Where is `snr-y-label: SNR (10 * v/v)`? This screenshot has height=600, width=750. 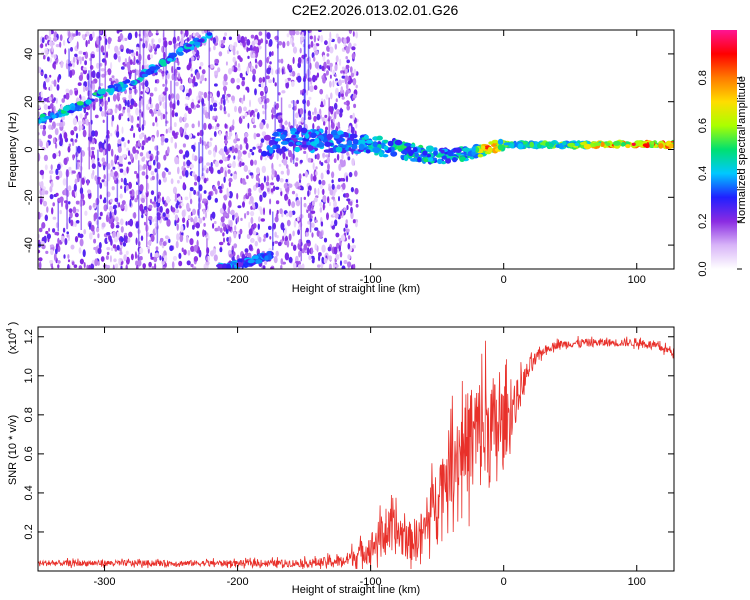
snr-y-label: SNR (10 * v/v) is located at coordinates (13, 450).